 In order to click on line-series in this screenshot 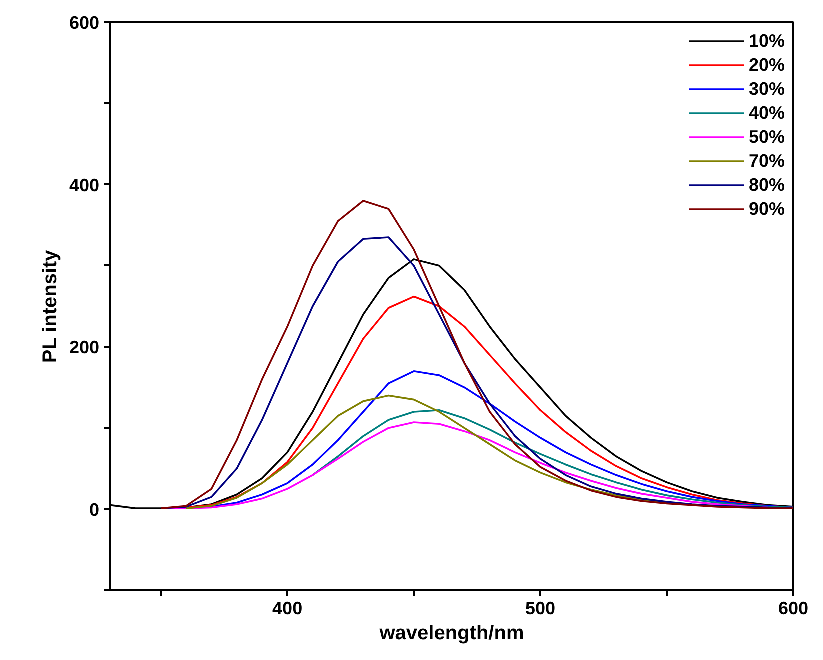, I will do `click(553, 459)`.